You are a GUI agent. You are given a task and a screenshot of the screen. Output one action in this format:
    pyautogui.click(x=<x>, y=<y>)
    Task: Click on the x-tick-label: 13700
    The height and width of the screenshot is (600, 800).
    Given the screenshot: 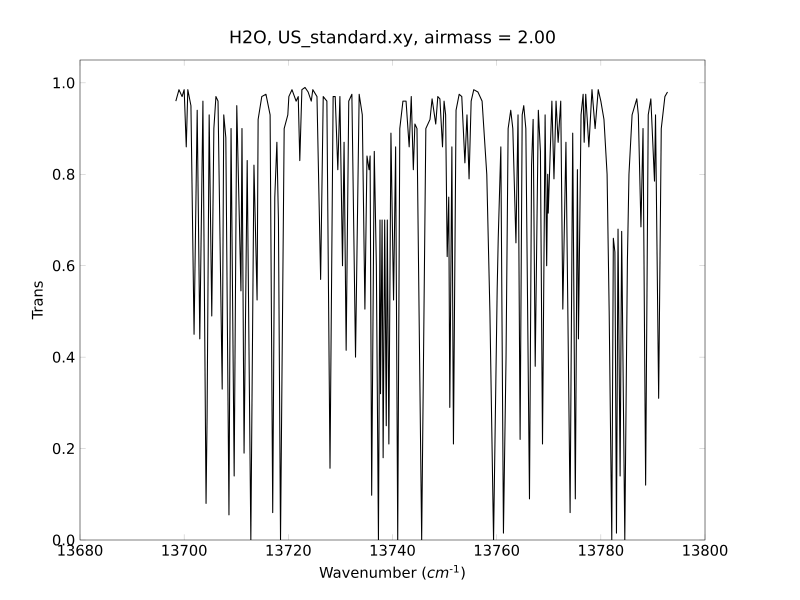 What is the action you would take?
    pyautogui.click(x=184, y=550)
    